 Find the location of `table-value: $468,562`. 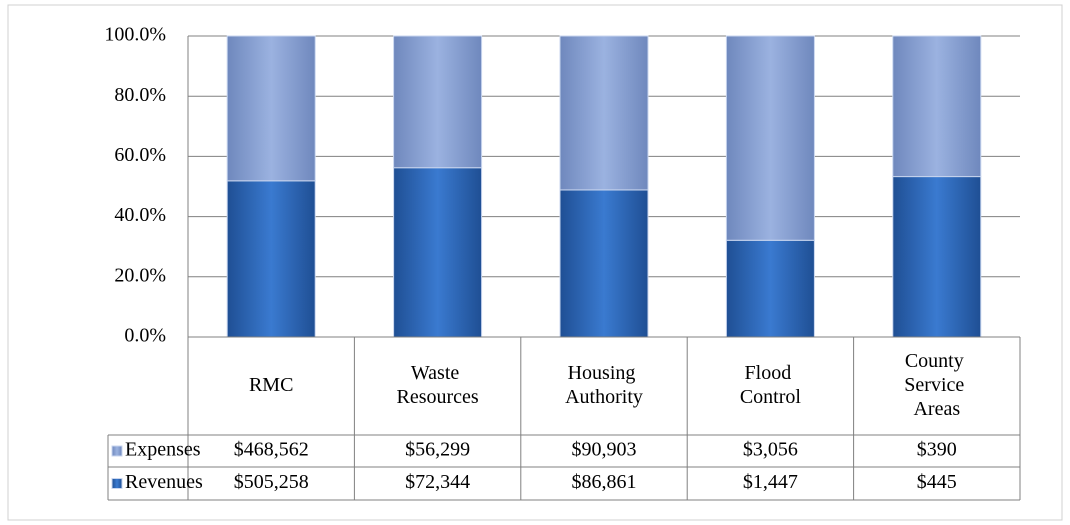

table-value: $468,562 is located at coordinates (271, 450).